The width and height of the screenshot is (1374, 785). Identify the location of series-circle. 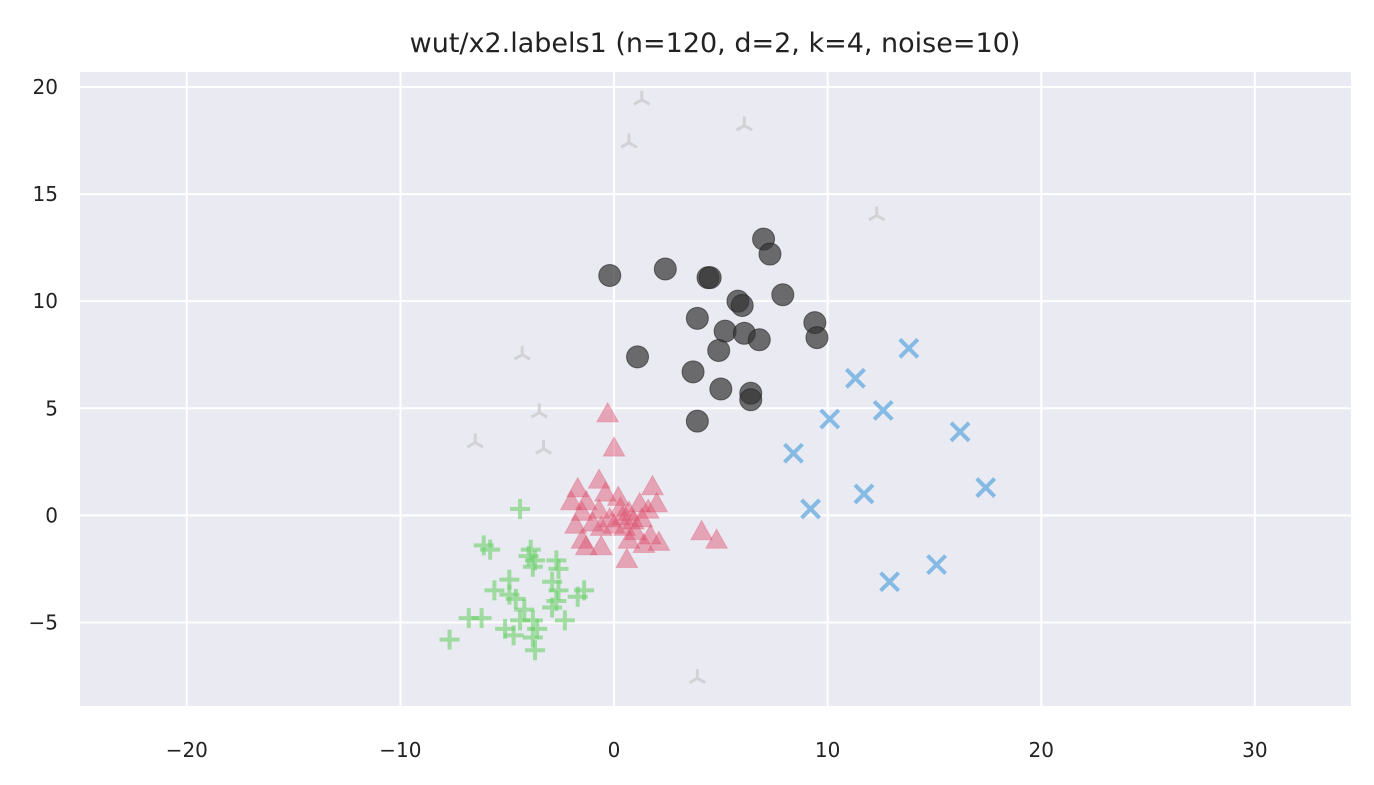
(713, 330).